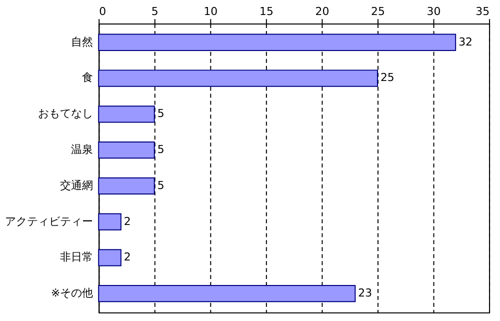  Describe the element at coordinates (211, 11) in the screenshot. I see `x-tick-label: 10` at that location.